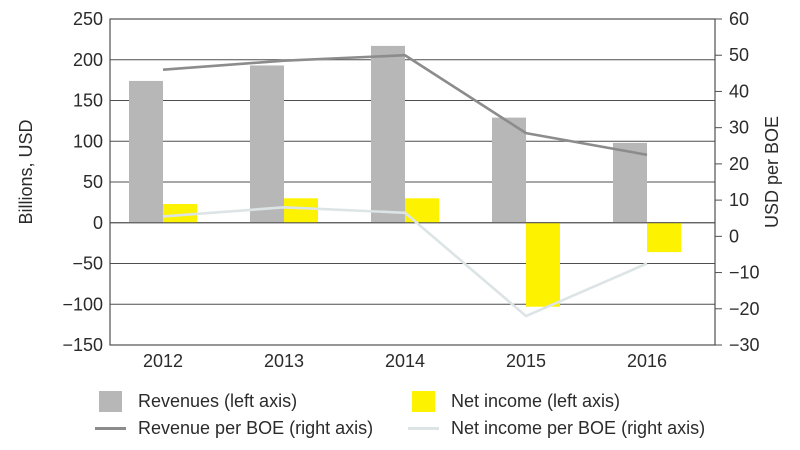 The height and width of the screenshot is (450, 800). What do you see at coordinates (647, 361) in the screenshot?
I see `x-axis-year-label: 2016` at bounding box center [647, 361].